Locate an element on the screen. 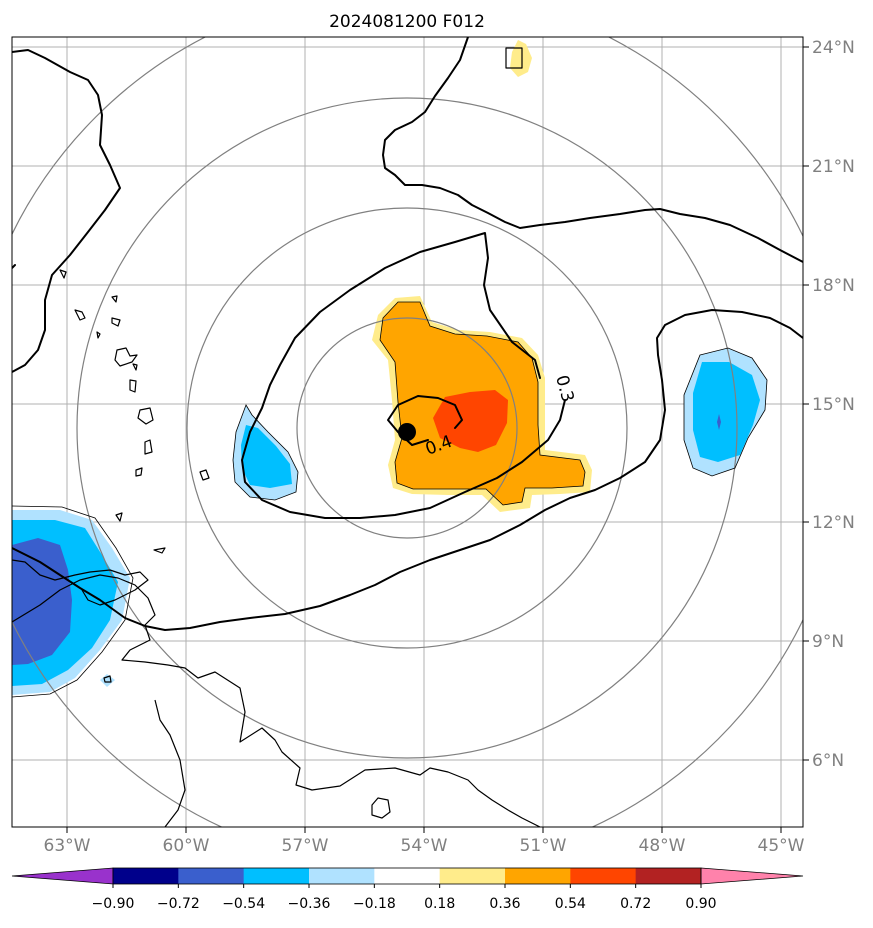 The image size is (873, 928). longitude-ticks: 63°W 60°W 57°W 54°W 51°W 48°W 45°W is located at coordinates (424, 841).